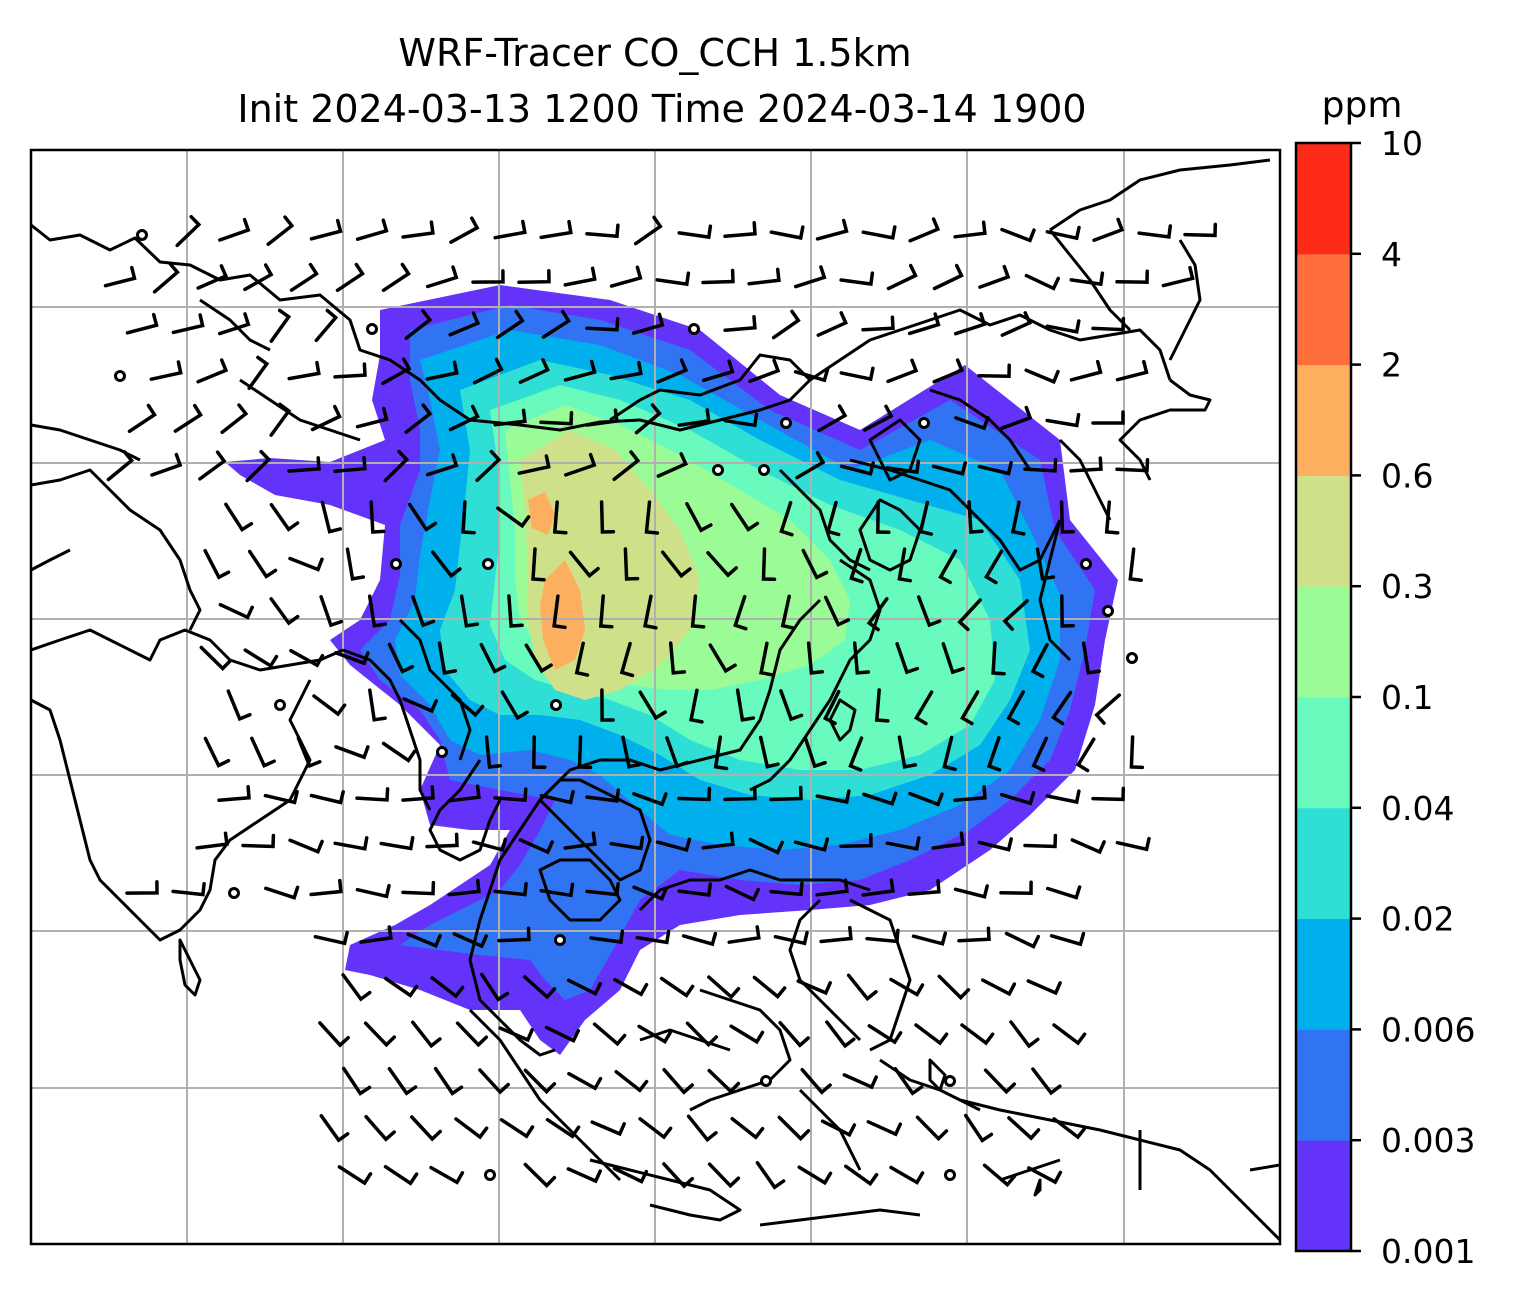 This screenshot has width=1528, height=1306. I want to click on colorbar-tick-label: 0.6, so click(1407, 475).